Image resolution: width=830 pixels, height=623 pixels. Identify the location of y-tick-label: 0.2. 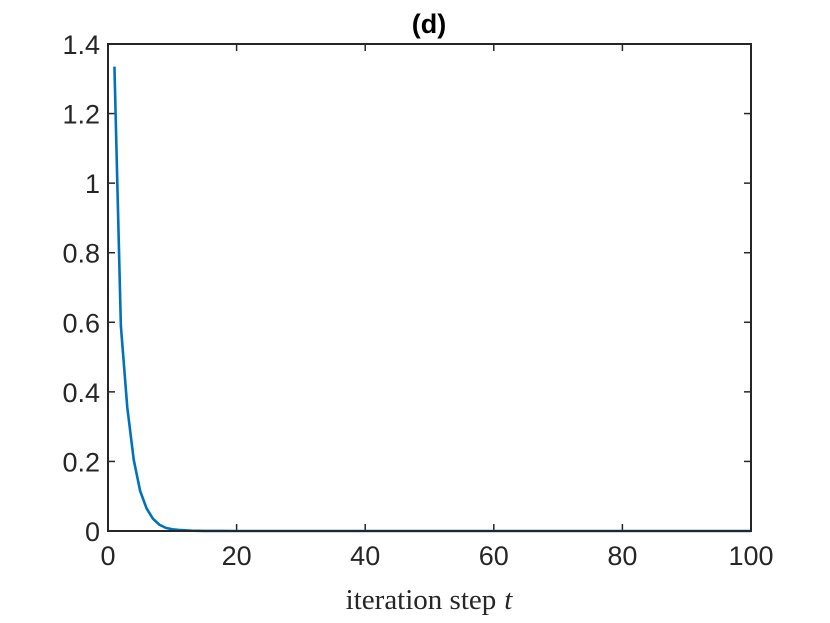
(81, 462).